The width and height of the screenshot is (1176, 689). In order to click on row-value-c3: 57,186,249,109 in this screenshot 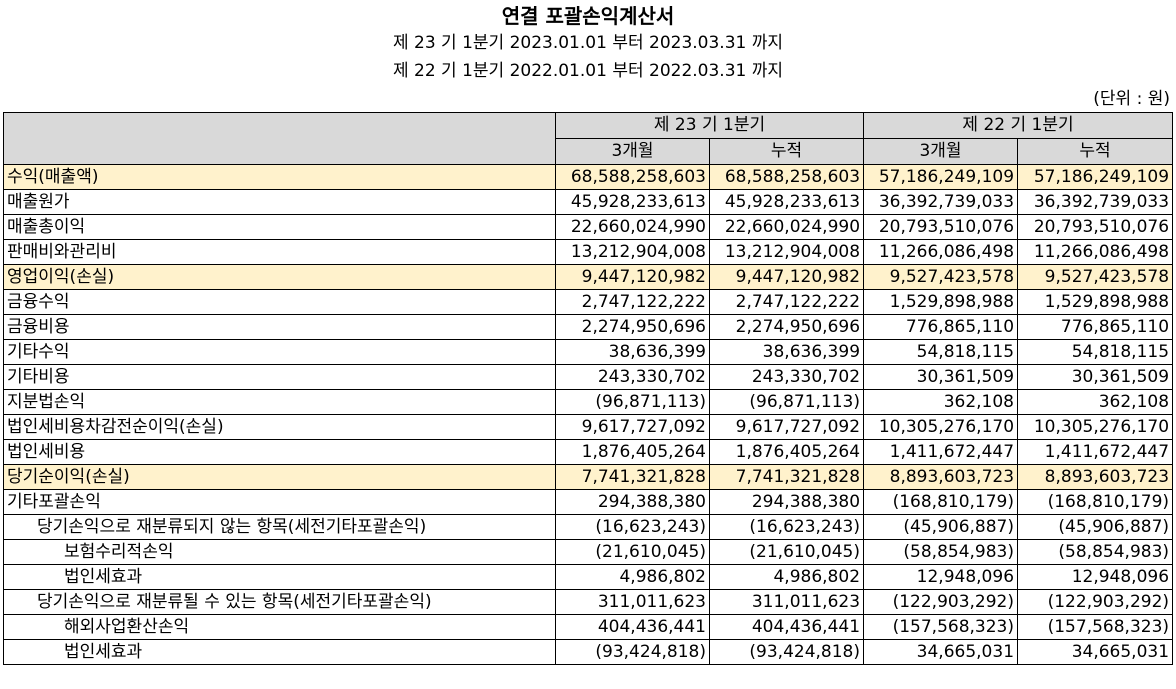, I will do `click(941, 177)`.